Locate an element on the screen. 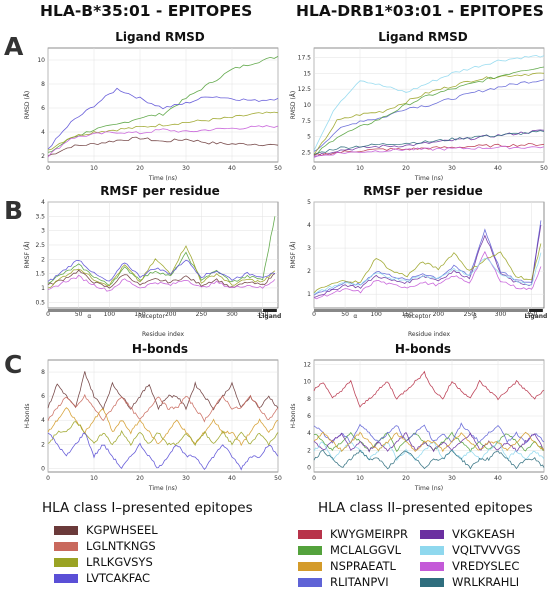 The image size is (550, 590). legend-label: VREDYSLEC is located at coordinates (486, 566).